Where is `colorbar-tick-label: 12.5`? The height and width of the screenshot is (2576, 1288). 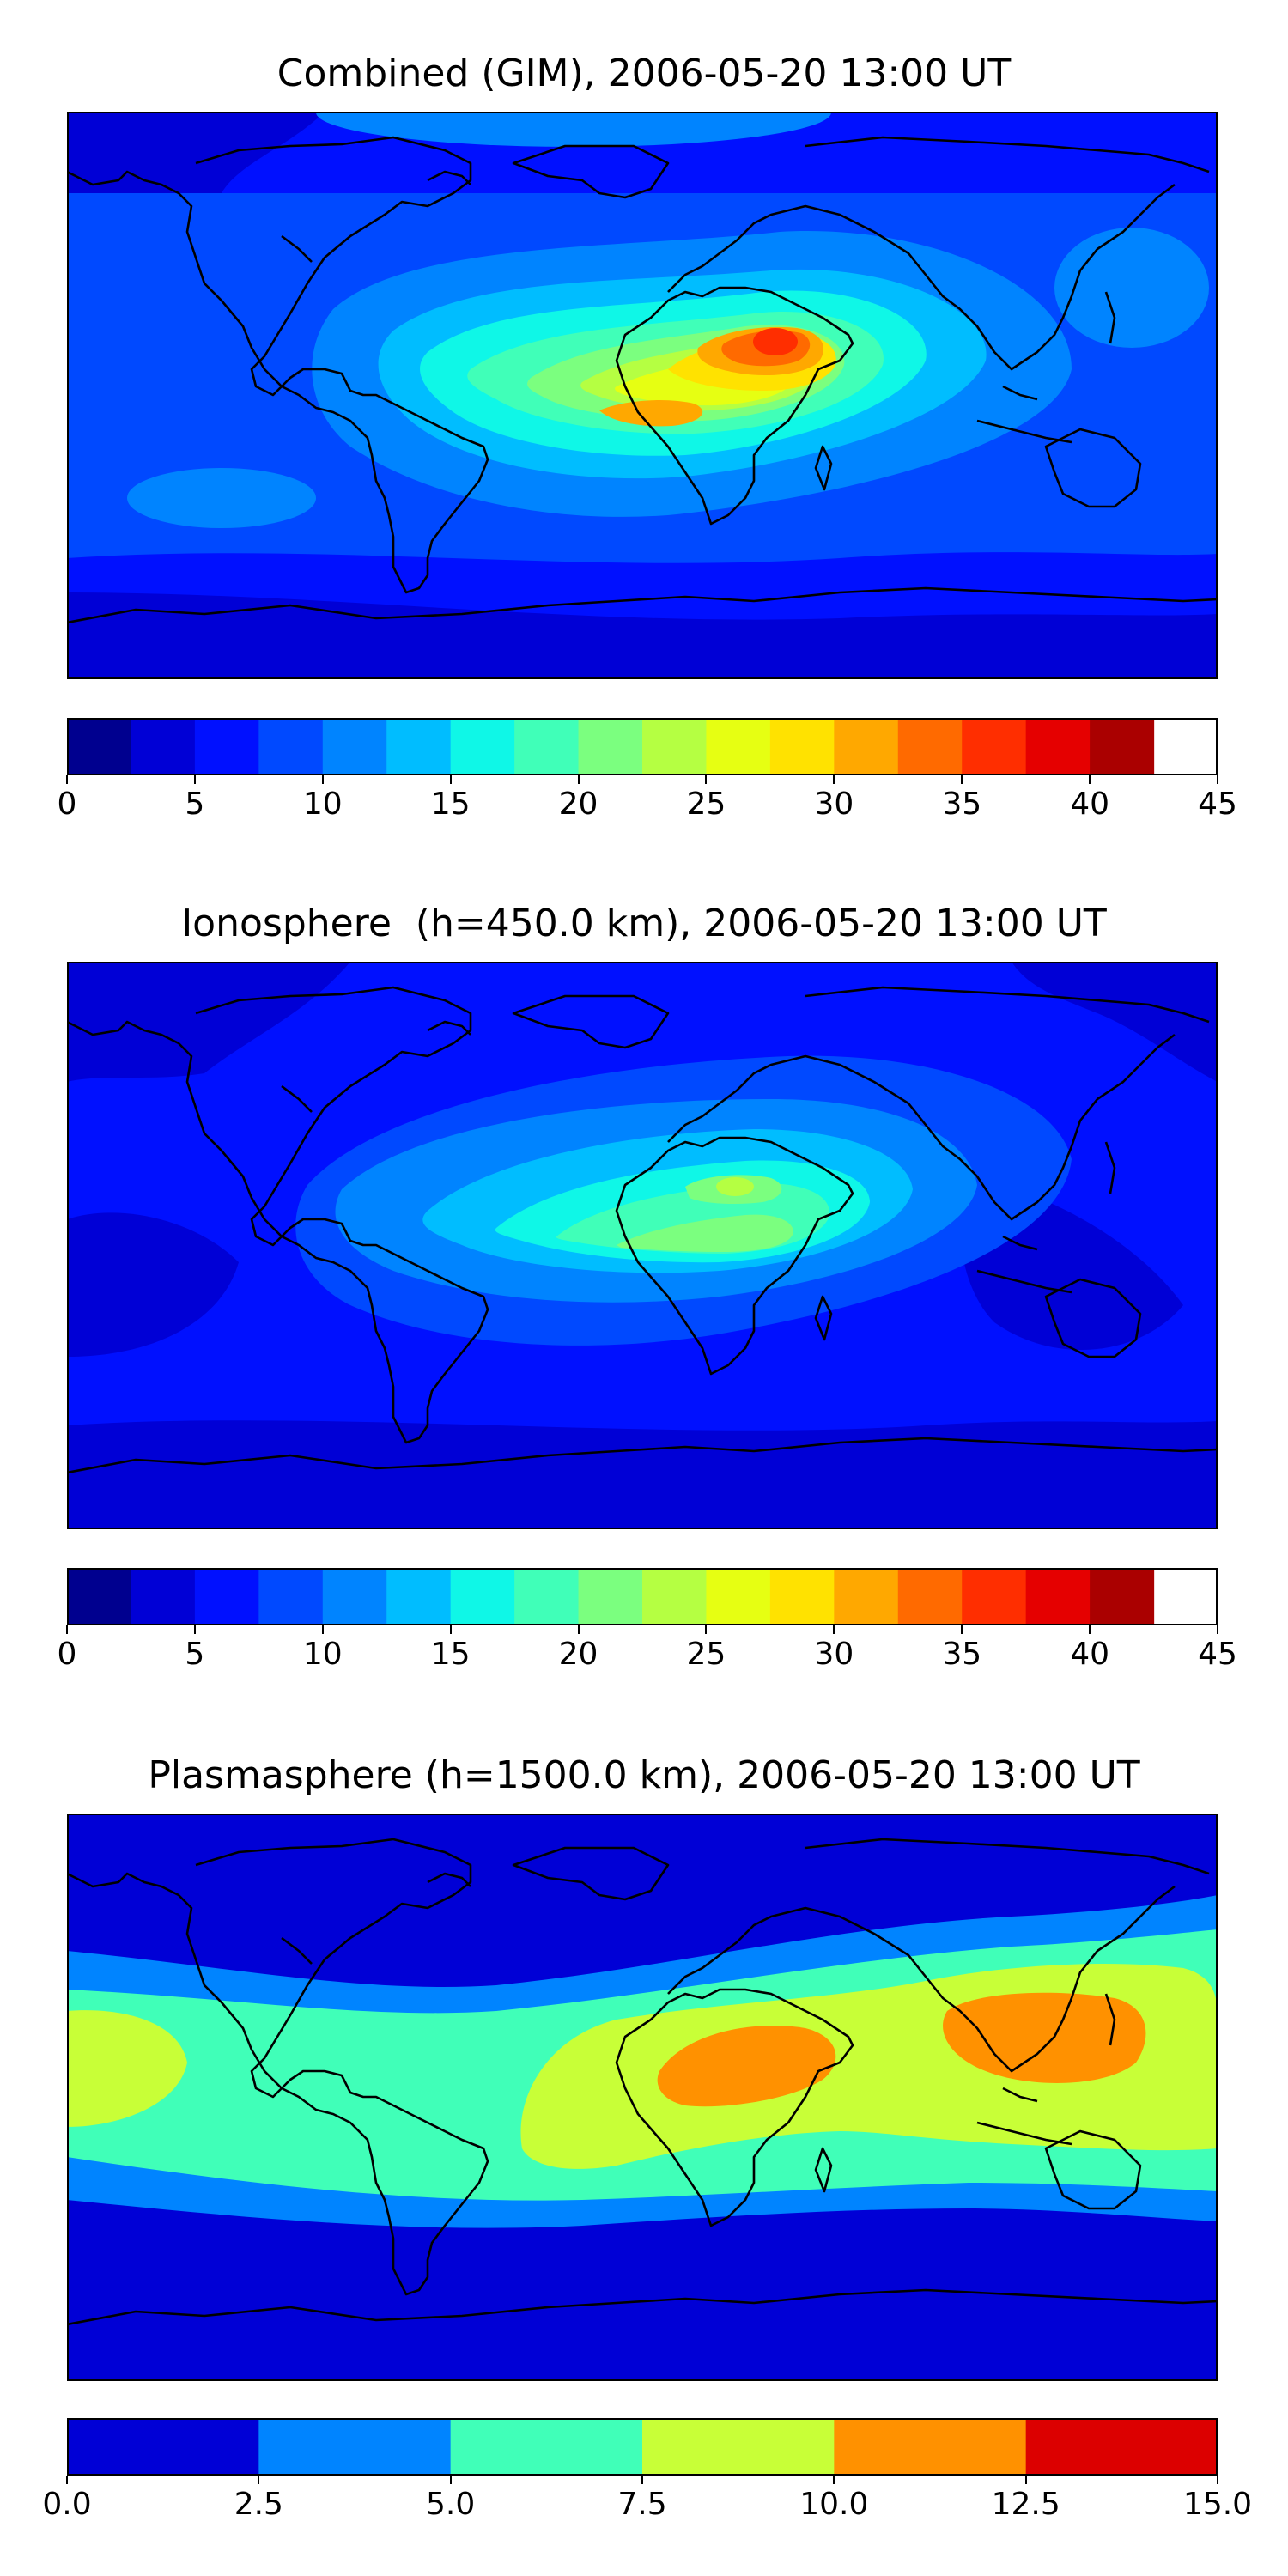 colorbar-tick-label: 12.5 is located at coordinates (1025, 2504).